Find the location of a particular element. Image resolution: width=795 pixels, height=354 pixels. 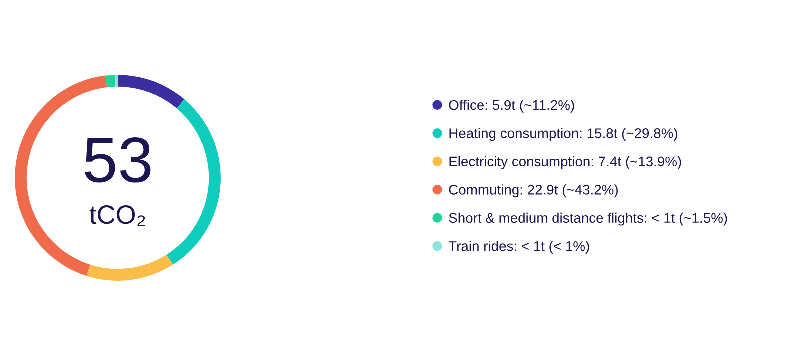

legend-label: Heating consumption: 15.8t (~29.8%) is located at coordinates (564, 135).